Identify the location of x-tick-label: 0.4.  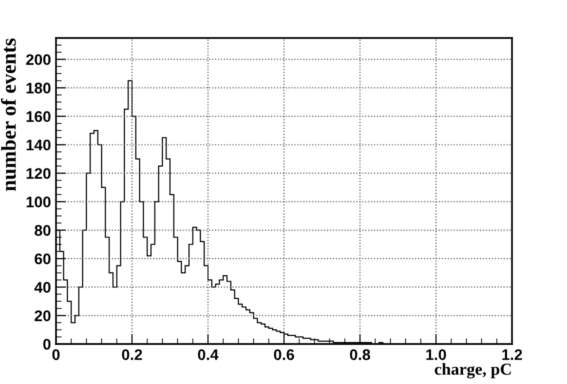
(208, 354).